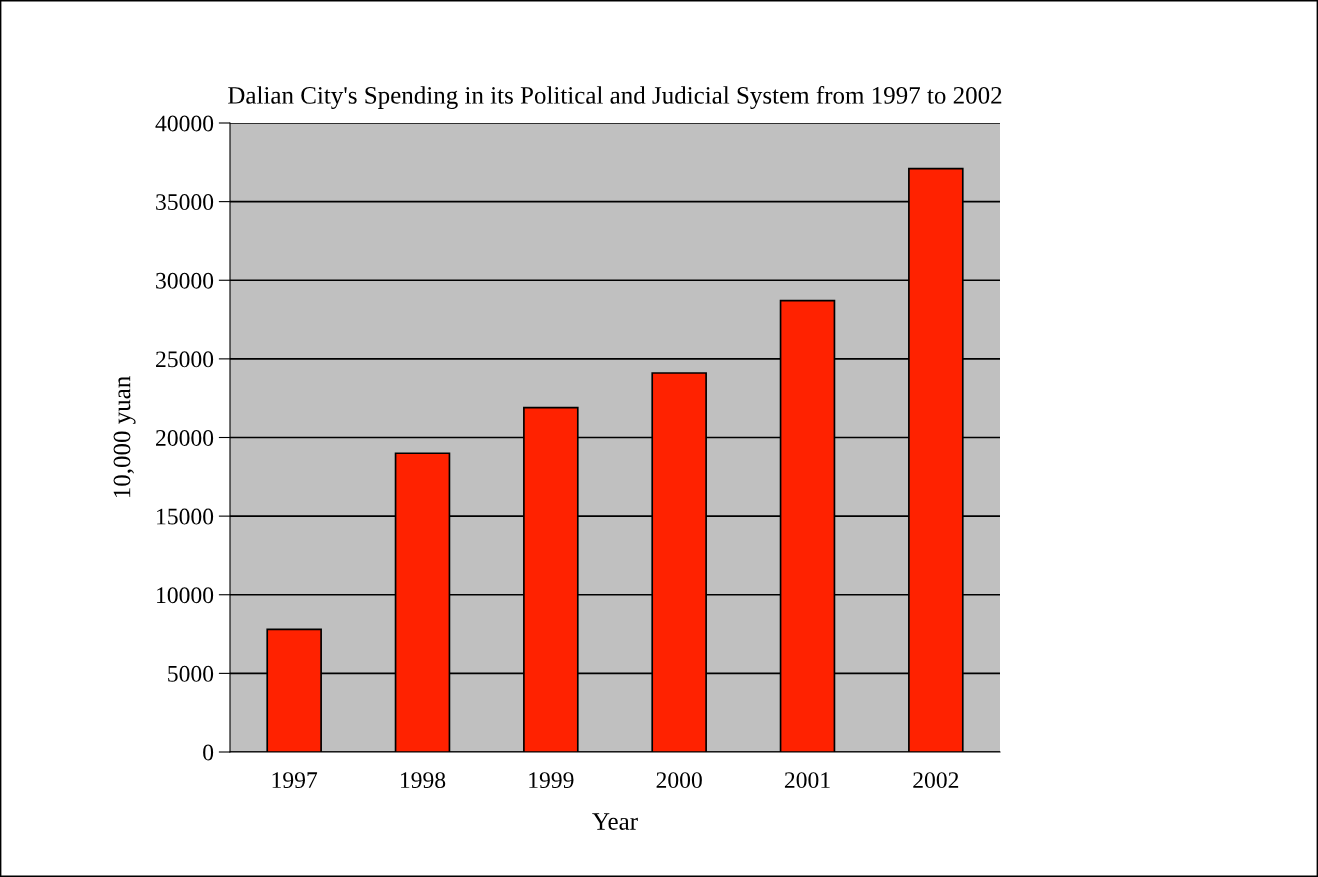 The width and height of the screenshot is (1318, 877). Describe the element at coordinates (551, 780) in the screenshot. I see `x-tick-label: 1999` at that location.